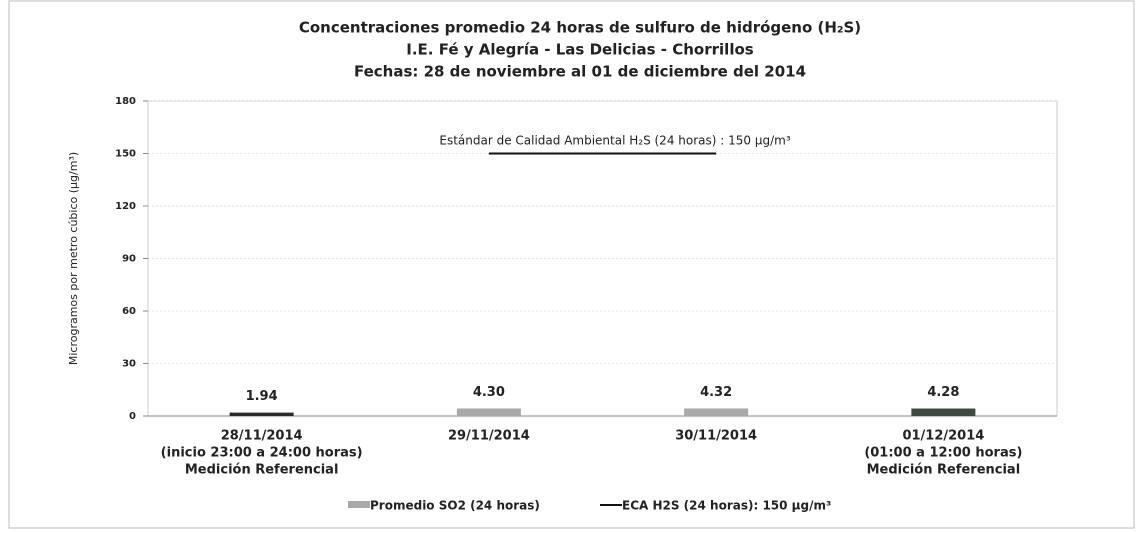  Describe the element at coordinates (943, 453) in the screenshot. I see `x-tick-label: (01:00 a 12:00 horas)` at that location.